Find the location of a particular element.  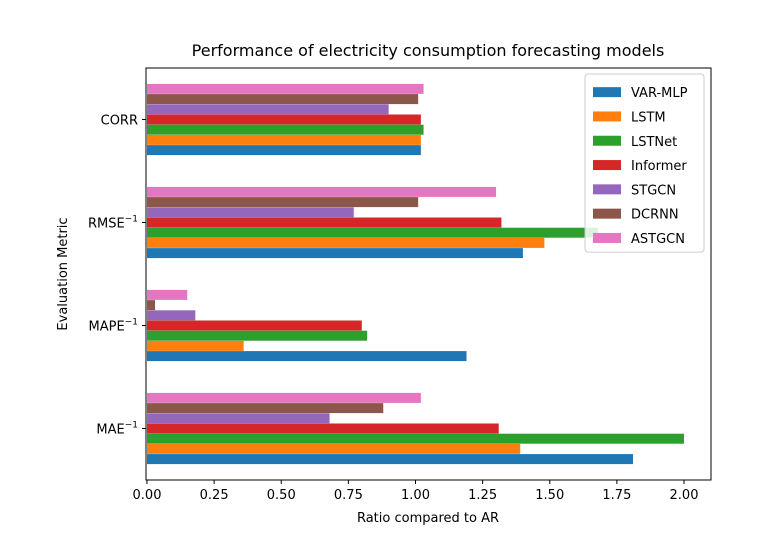

bar-informer-mape is located at coordinates (254, 325).